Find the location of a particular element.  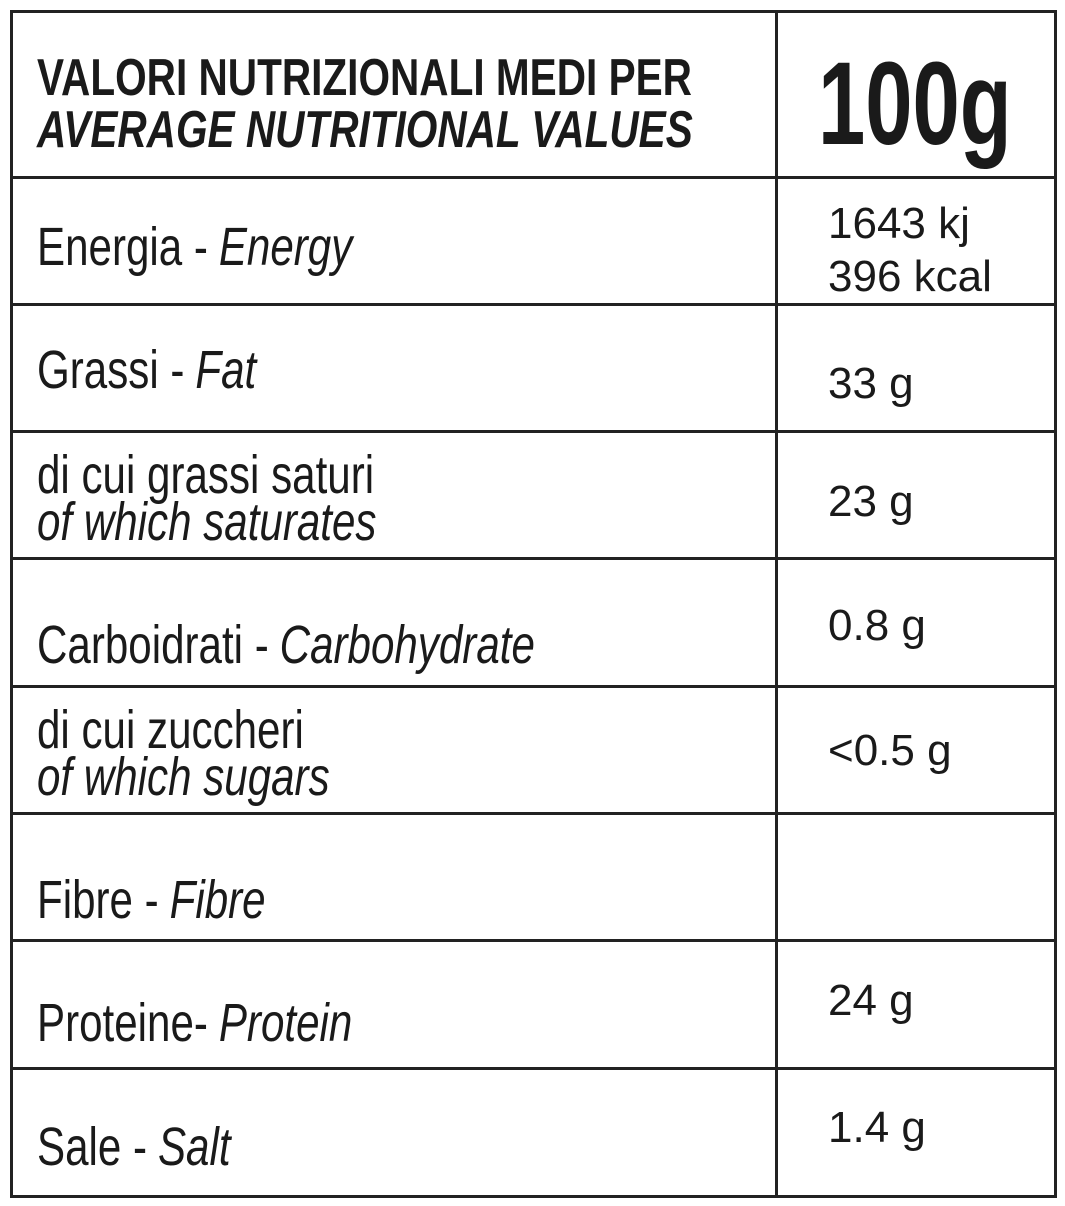

row-value: 24 g is located at coordinates (871, 1000).